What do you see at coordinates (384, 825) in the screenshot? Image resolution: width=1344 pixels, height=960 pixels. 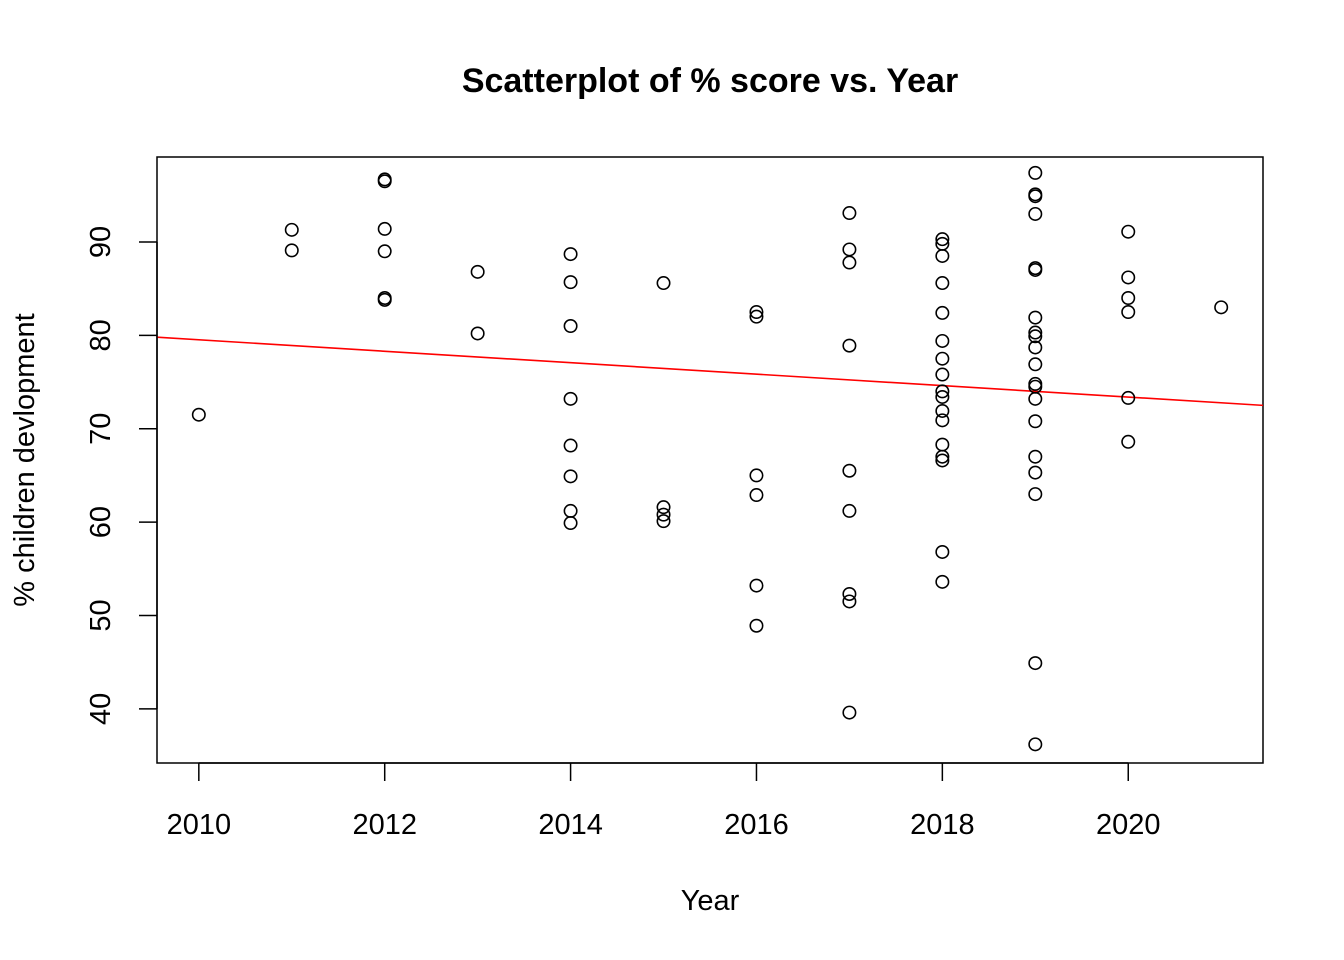 I see `x-tick-label: 2012` at bounding box center [384, 825].